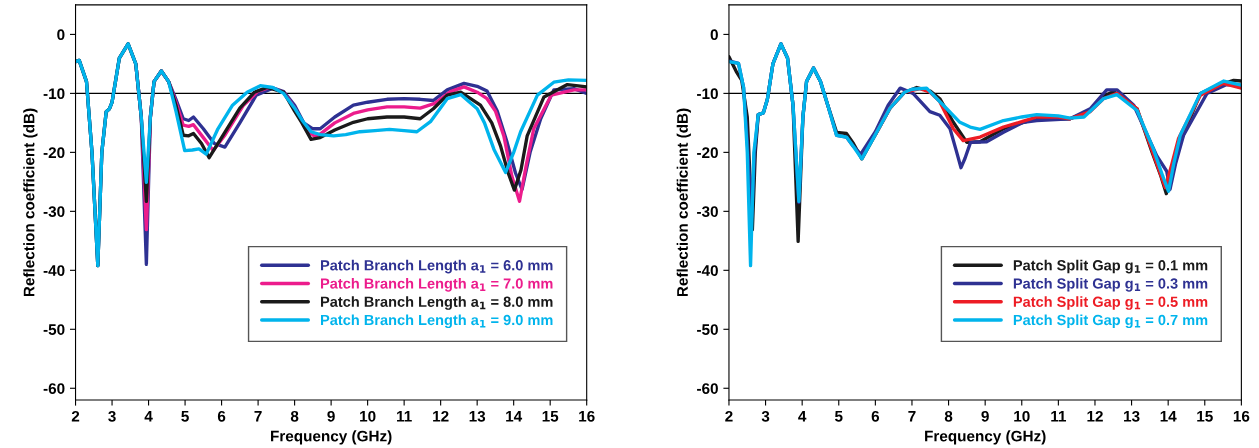 This screenshot has height=448, width=1259. What do you see at coordinates (436, 266) in the screenshot?
I see `legend-label: Patch Branch Length a$_{1}$ = 6.0 mm` at bounding box center [436, 266].